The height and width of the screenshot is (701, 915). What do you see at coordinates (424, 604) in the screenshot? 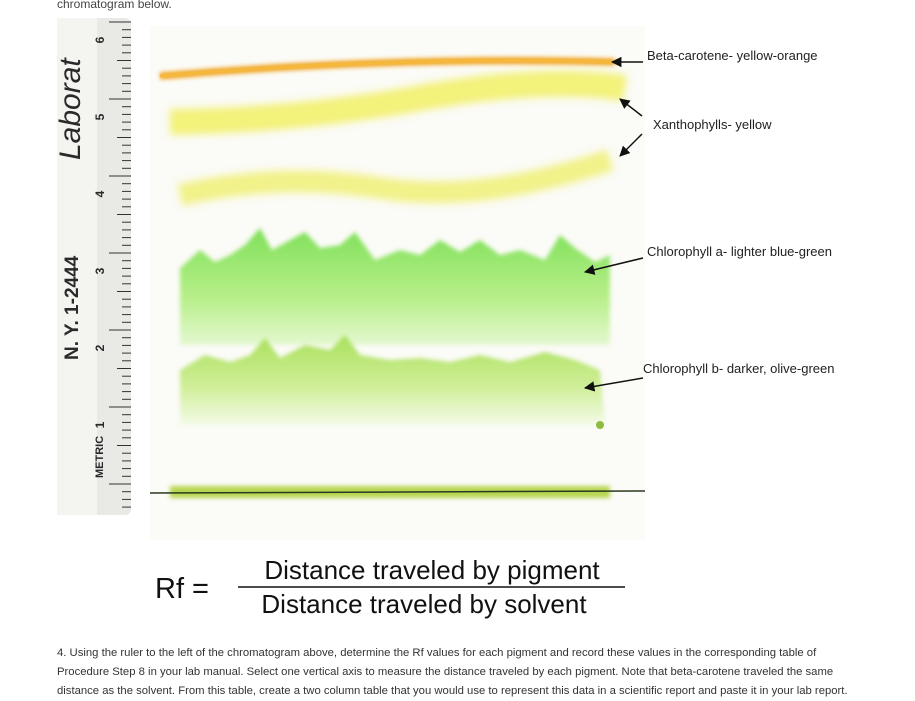
I see `formula-denominator: Distance traveled by solvent` at bounding box center [424, 604].